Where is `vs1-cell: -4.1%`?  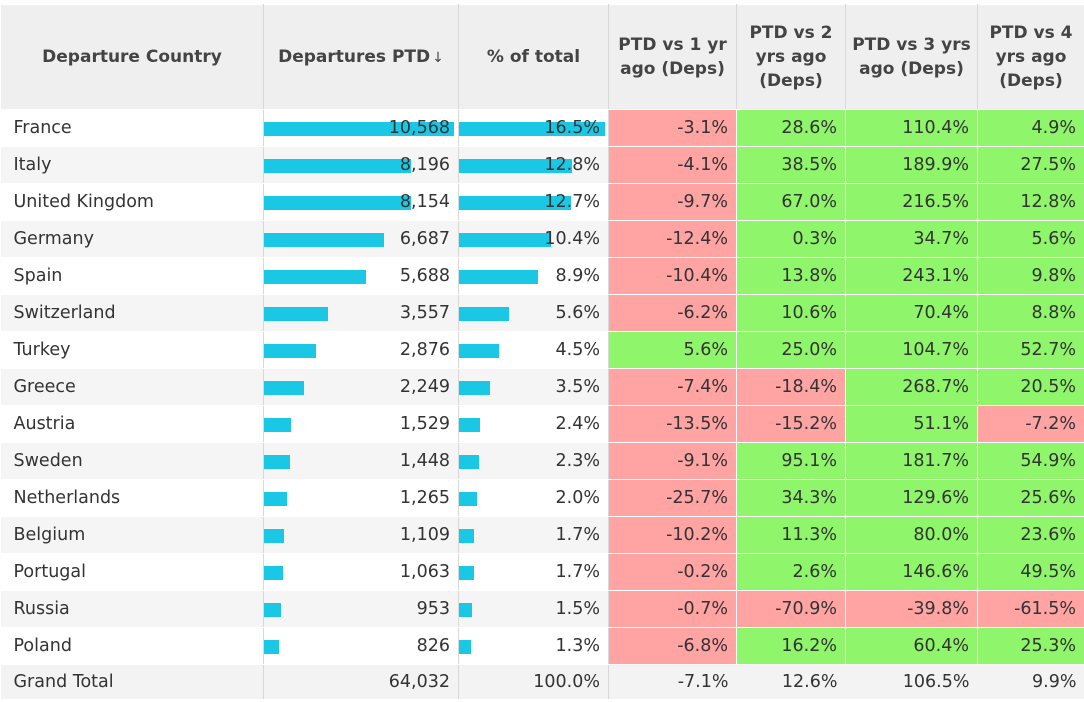 vs1-cell: -4.1% is located at coordinates (672, 165).